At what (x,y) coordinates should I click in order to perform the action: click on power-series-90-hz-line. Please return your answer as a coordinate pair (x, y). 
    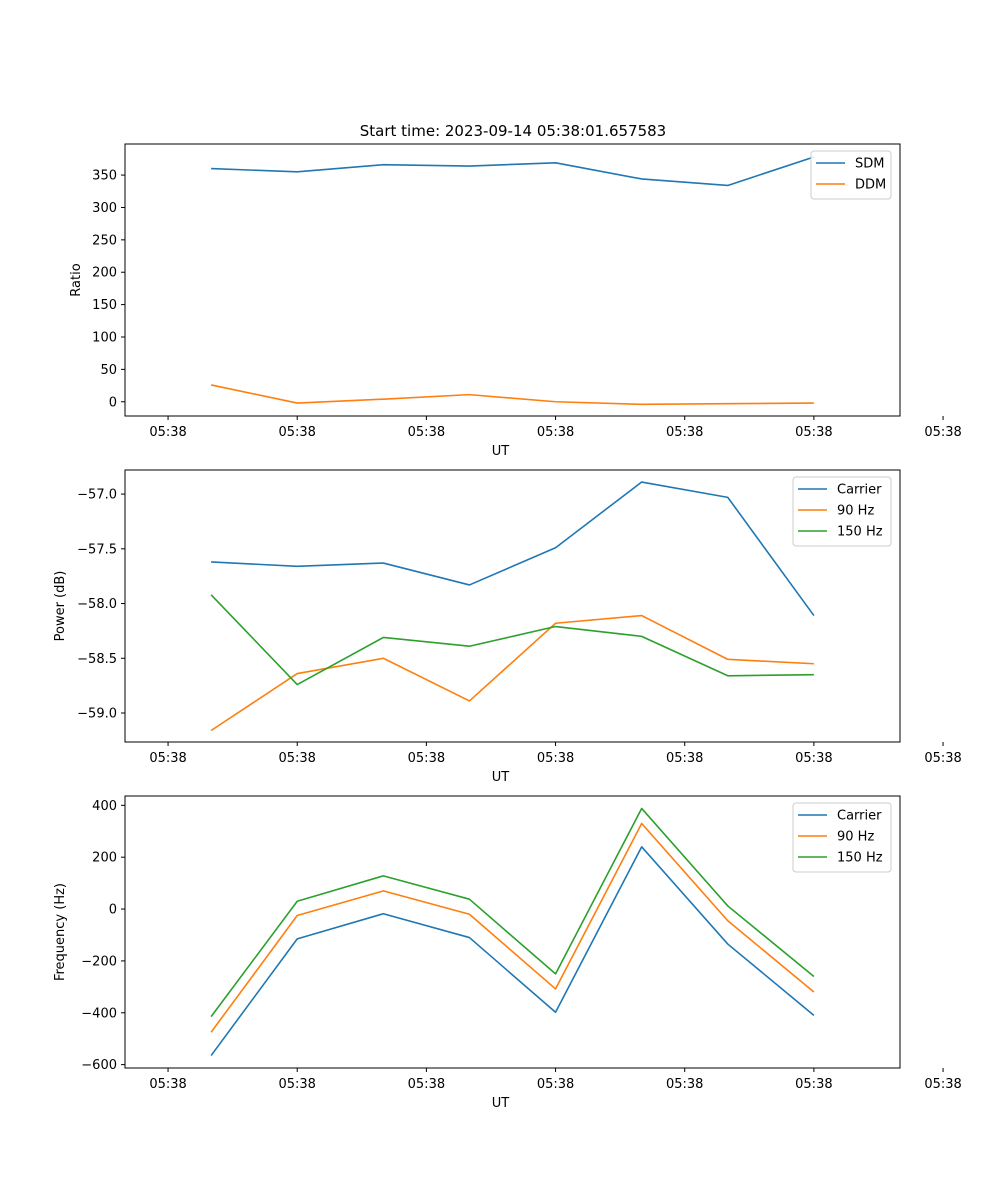
    Looking at the image, I should click on (512, 673).